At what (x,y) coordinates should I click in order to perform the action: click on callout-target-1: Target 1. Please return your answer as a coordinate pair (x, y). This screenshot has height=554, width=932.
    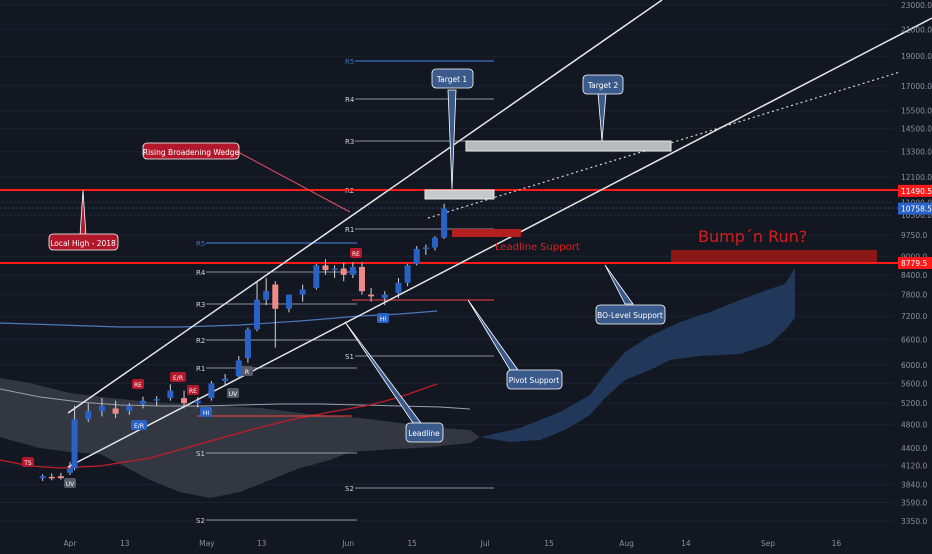
    Looking at the image, I should click on (452, 78).